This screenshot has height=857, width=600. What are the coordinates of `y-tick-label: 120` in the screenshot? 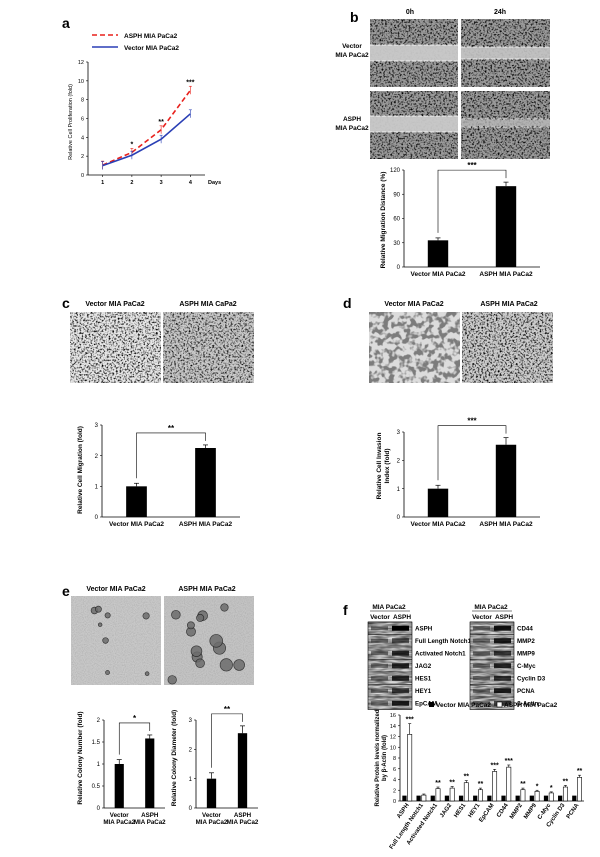 It's located at (395, 171).